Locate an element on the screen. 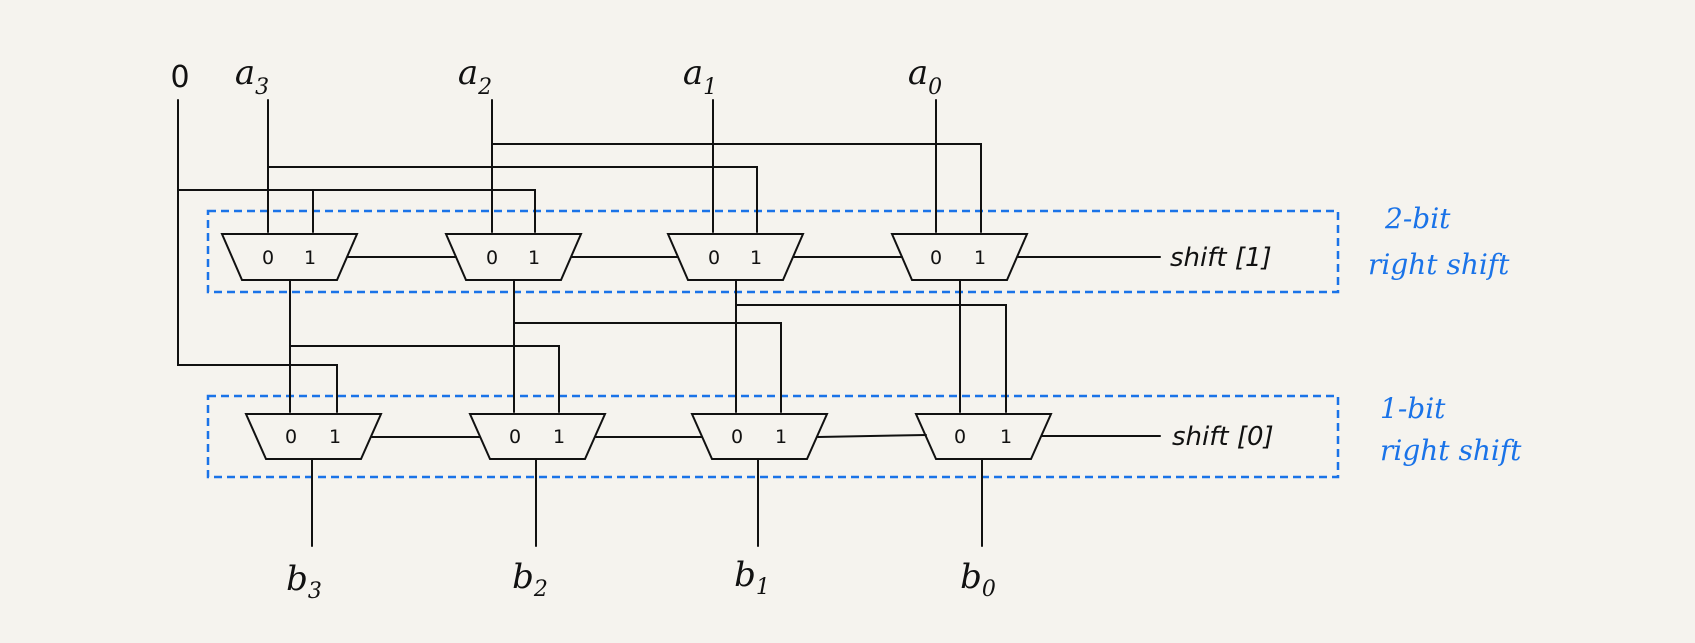 This screenshot has height=643, width=1695. stage-1bit-box is located at coordinates (773, 436).